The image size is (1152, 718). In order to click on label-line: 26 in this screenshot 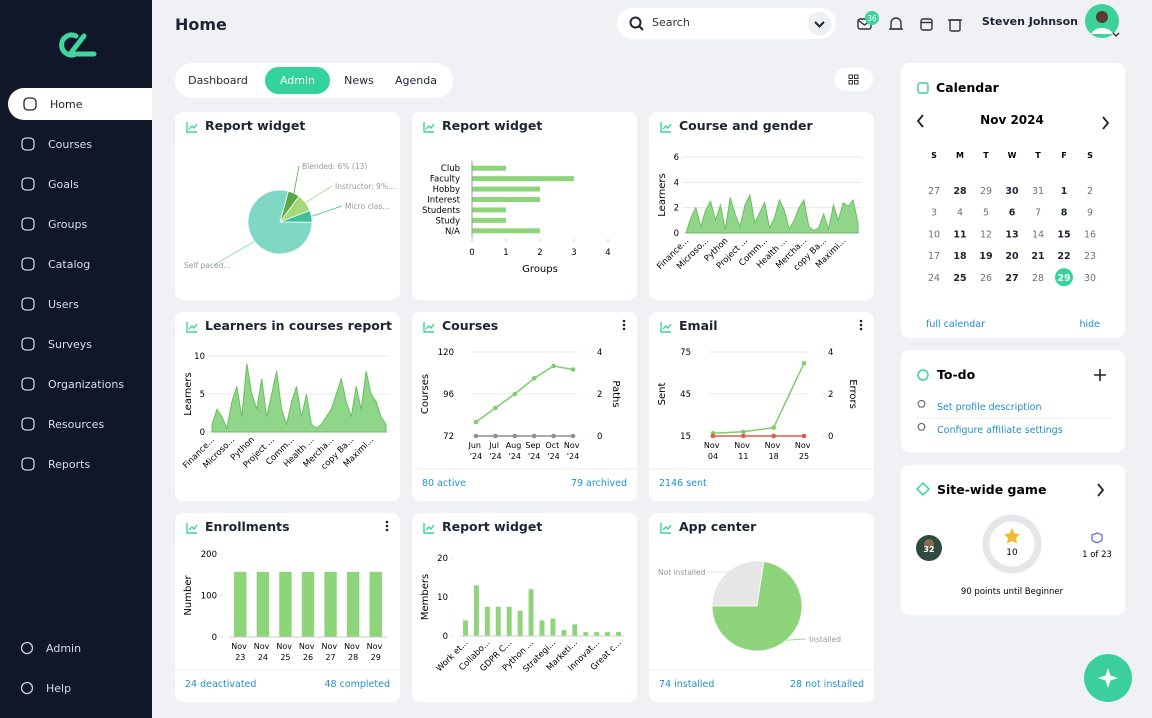, I will do `click(308, 657)`.